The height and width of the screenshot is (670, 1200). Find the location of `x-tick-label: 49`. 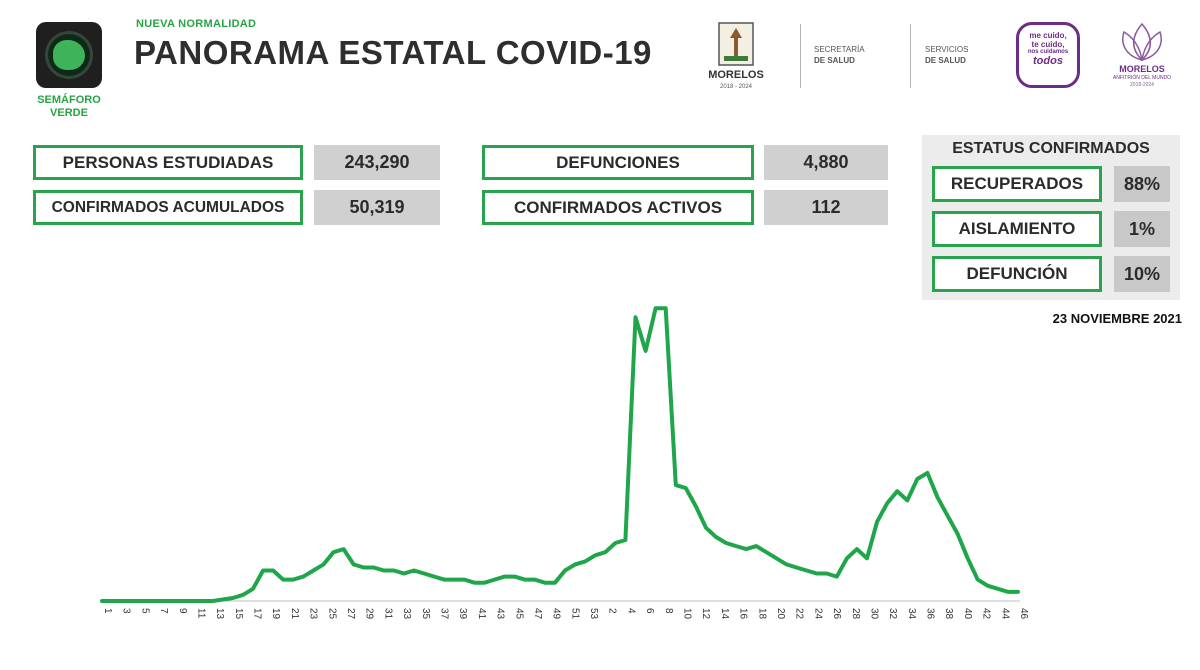

x-tick-label: 49 is located at coordinates (556, 614).